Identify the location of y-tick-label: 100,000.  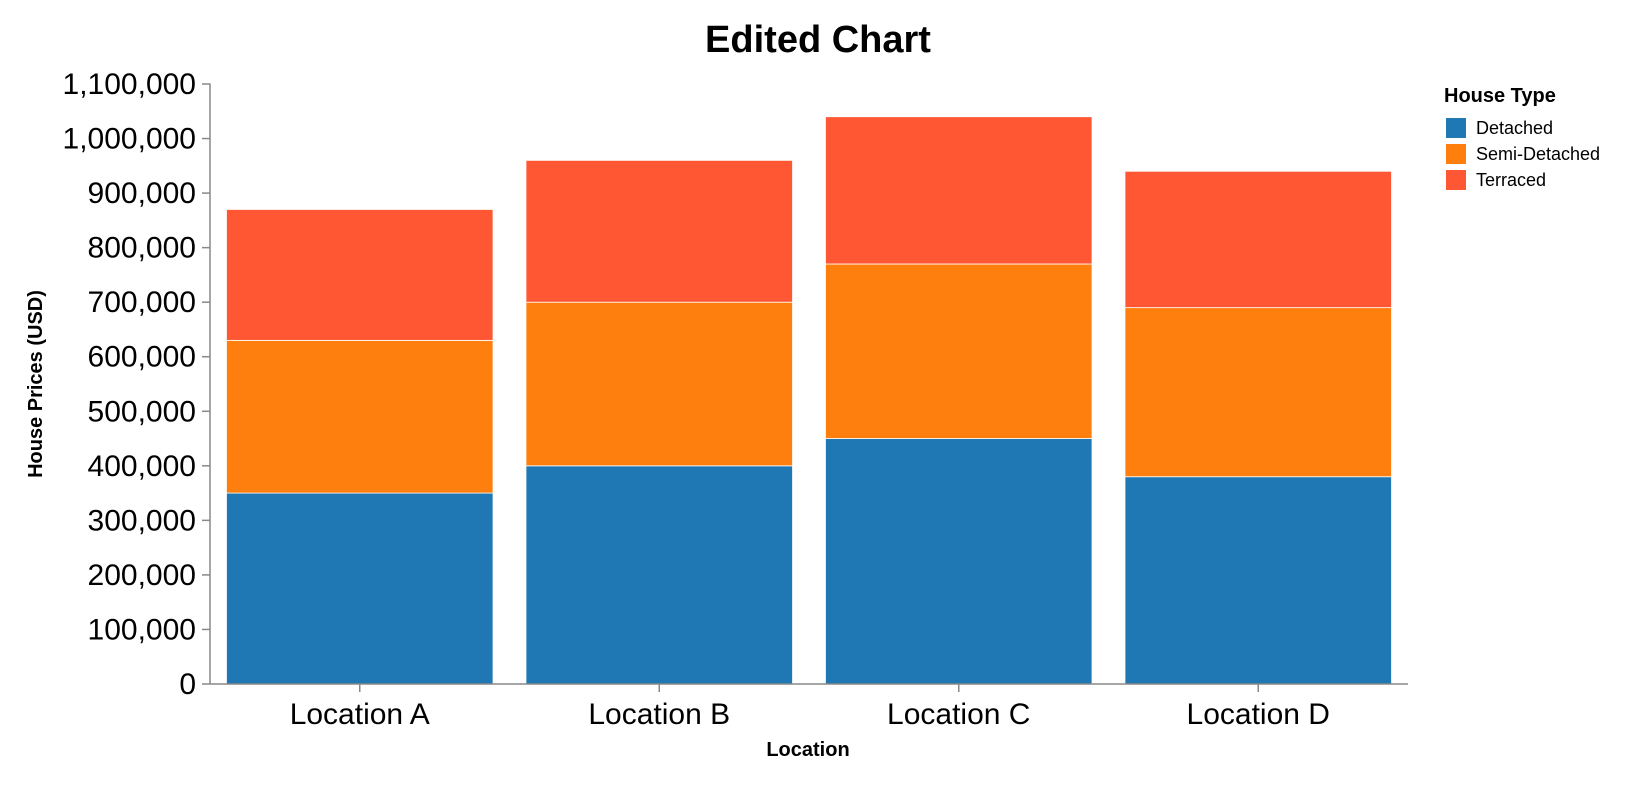
(142, 629).